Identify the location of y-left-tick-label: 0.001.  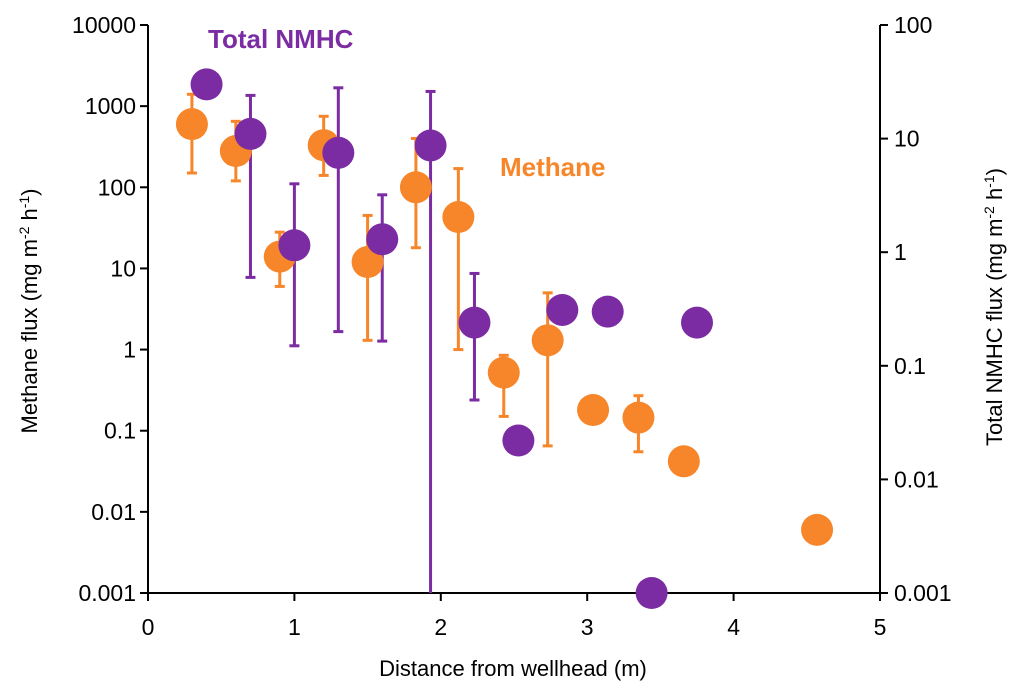
(107, 593).